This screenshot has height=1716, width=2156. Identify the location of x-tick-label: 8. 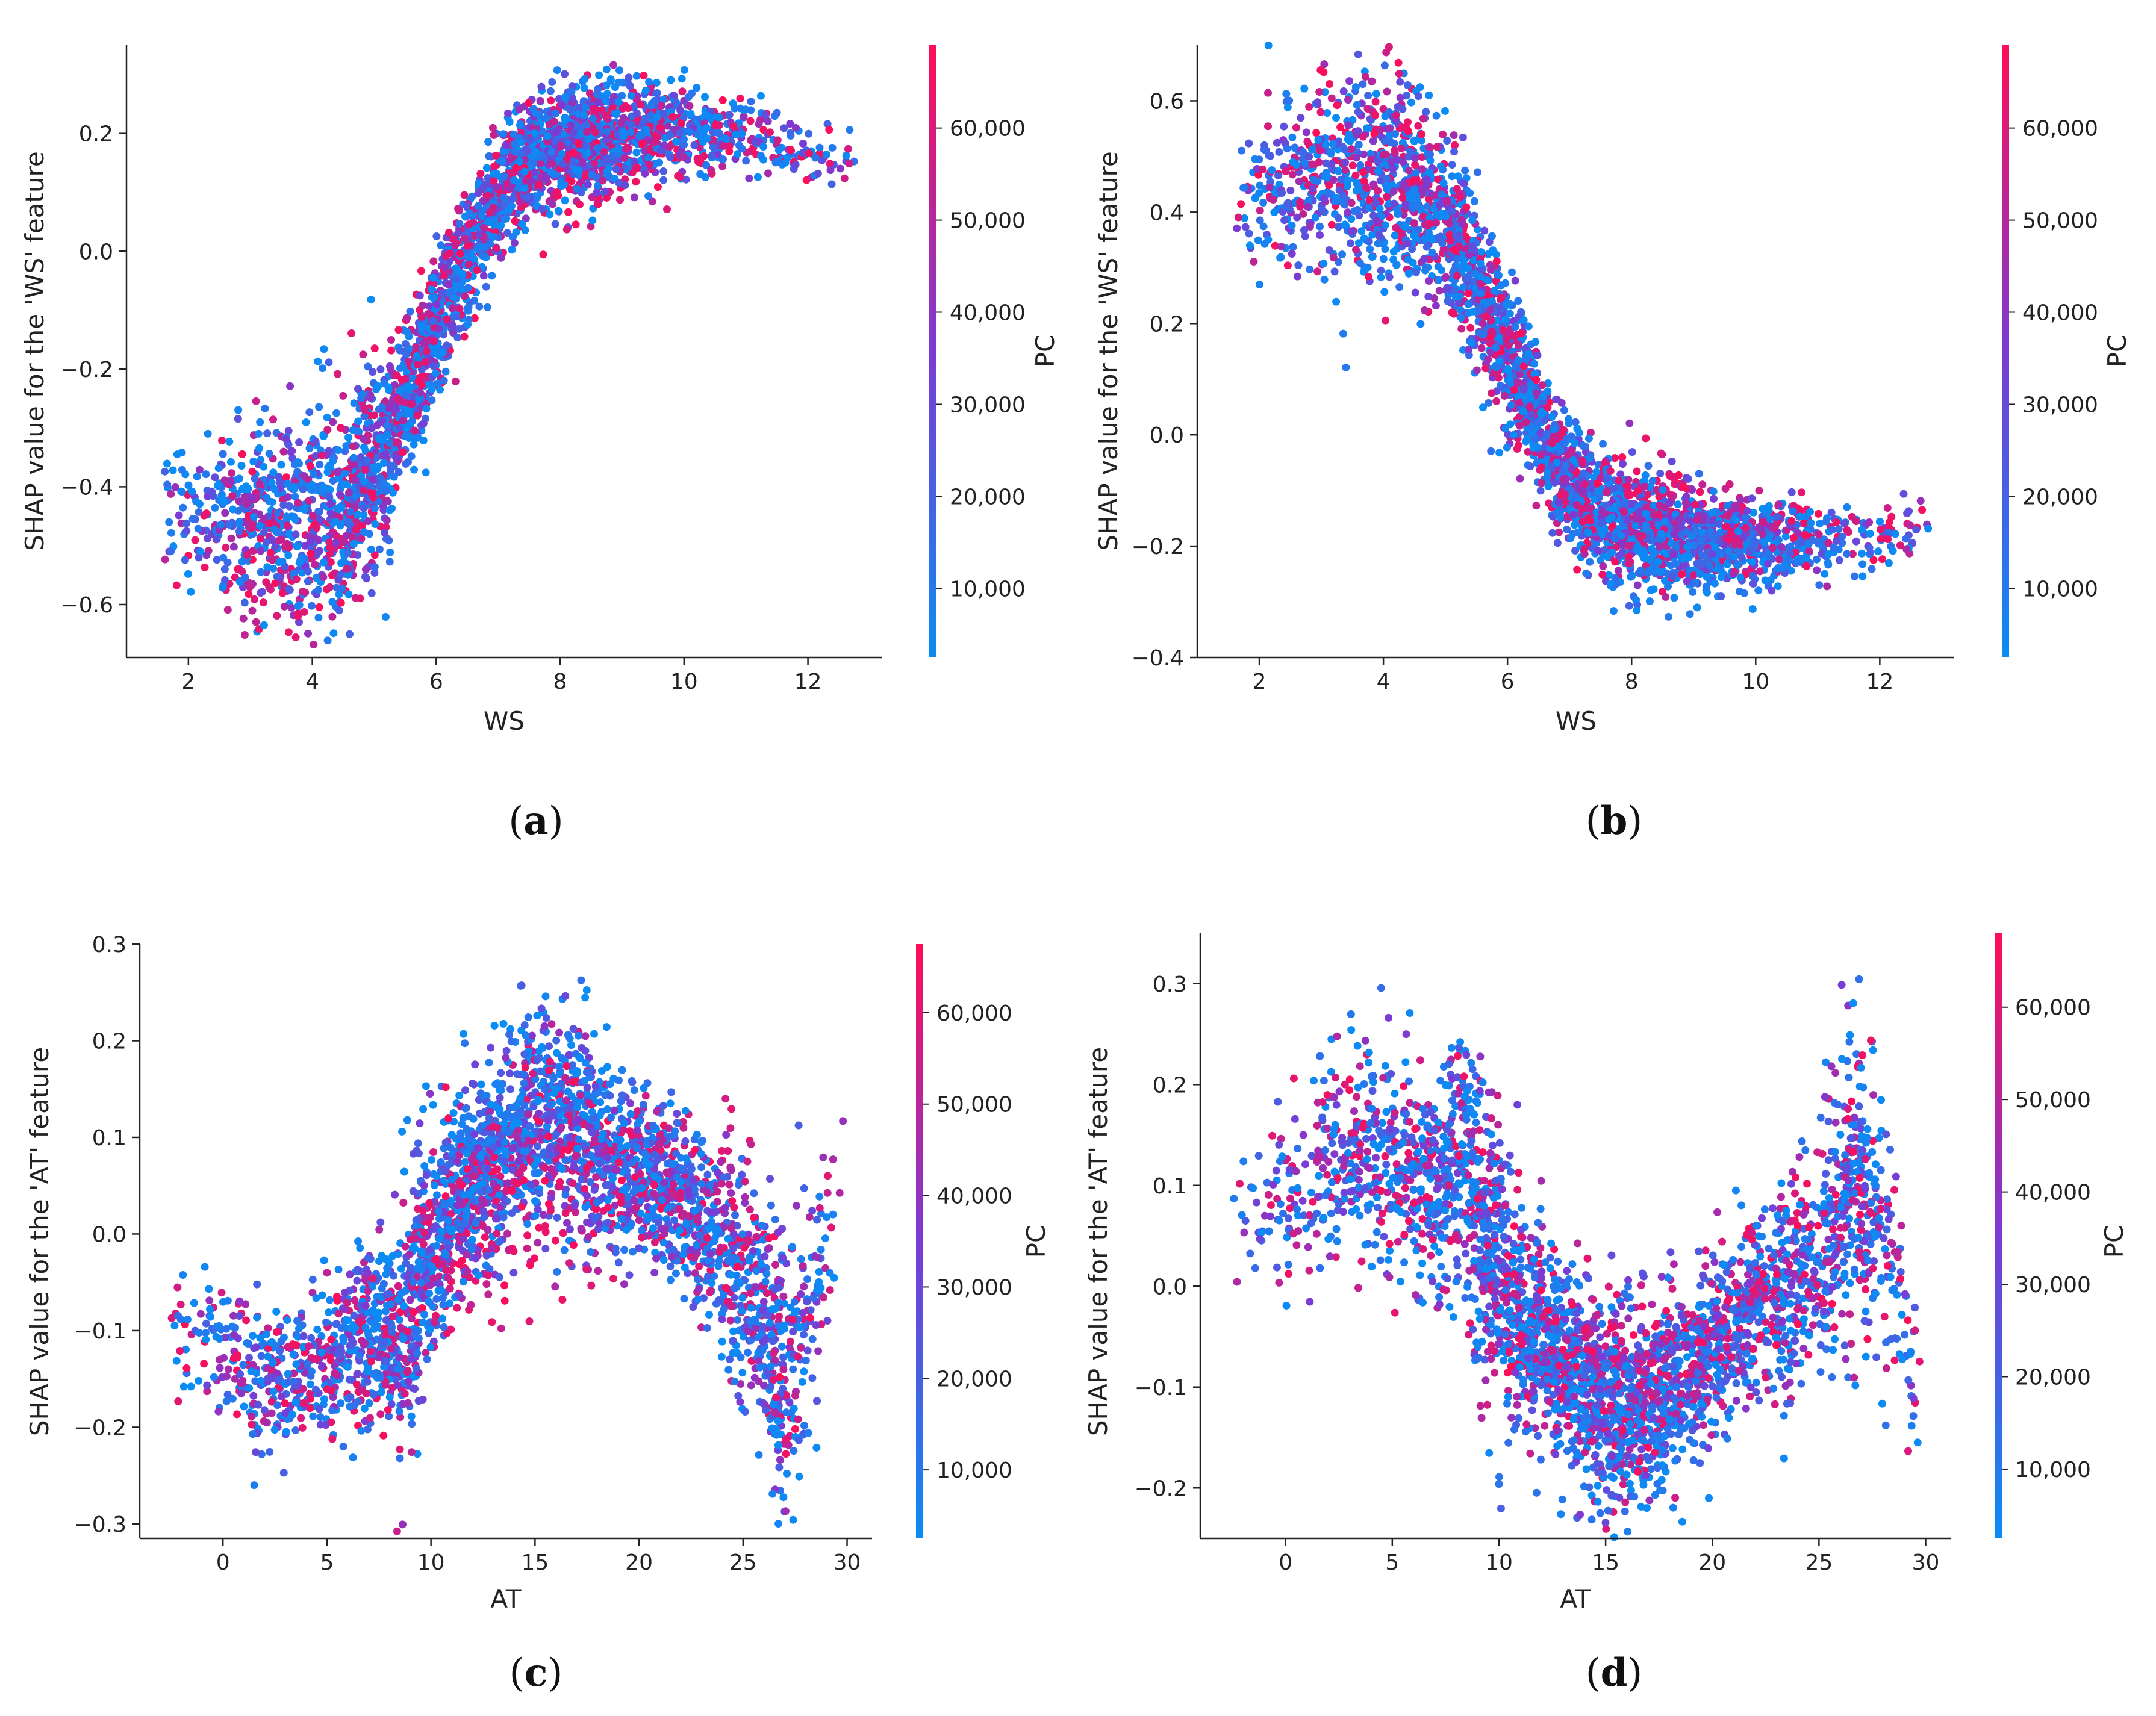
(560, 682).